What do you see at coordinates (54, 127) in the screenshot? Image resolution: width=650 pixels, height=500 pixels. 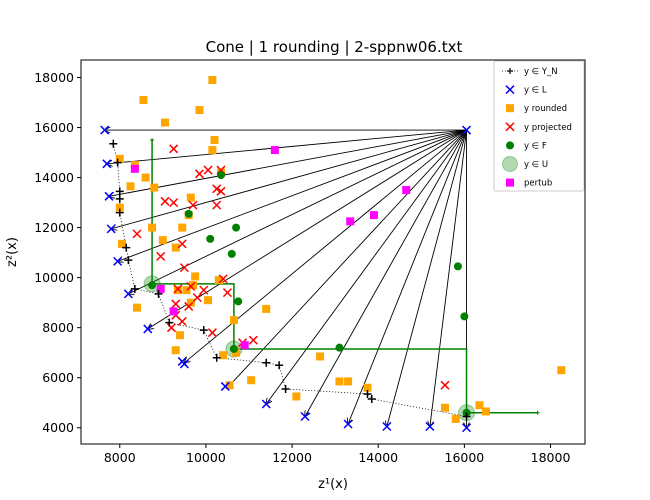 I see `y-tick-label: 16000` at bounding box center [54, 127].